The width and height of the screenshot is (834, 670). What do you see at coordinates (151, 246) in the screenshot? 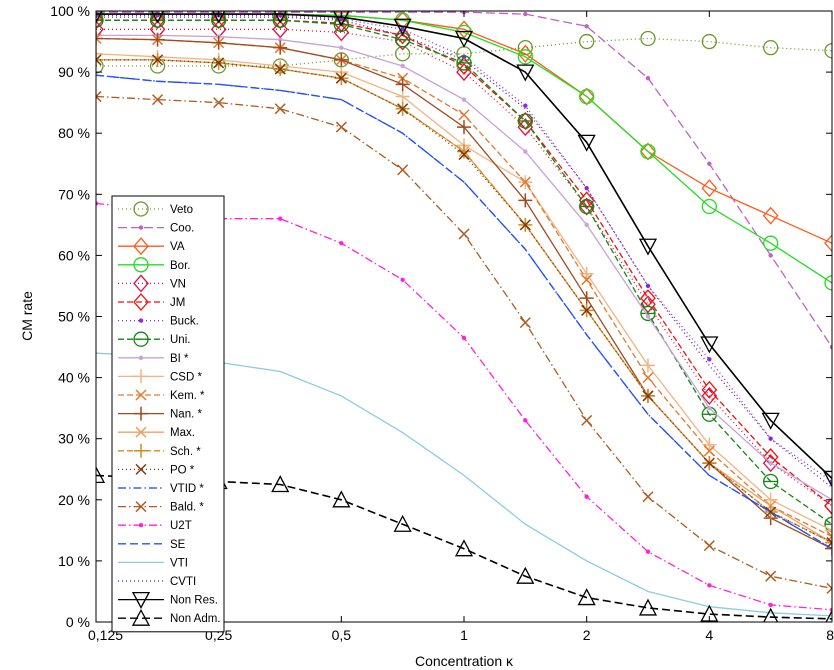
I see `legend-entry-va: VA` at bounding box center [151, 246].